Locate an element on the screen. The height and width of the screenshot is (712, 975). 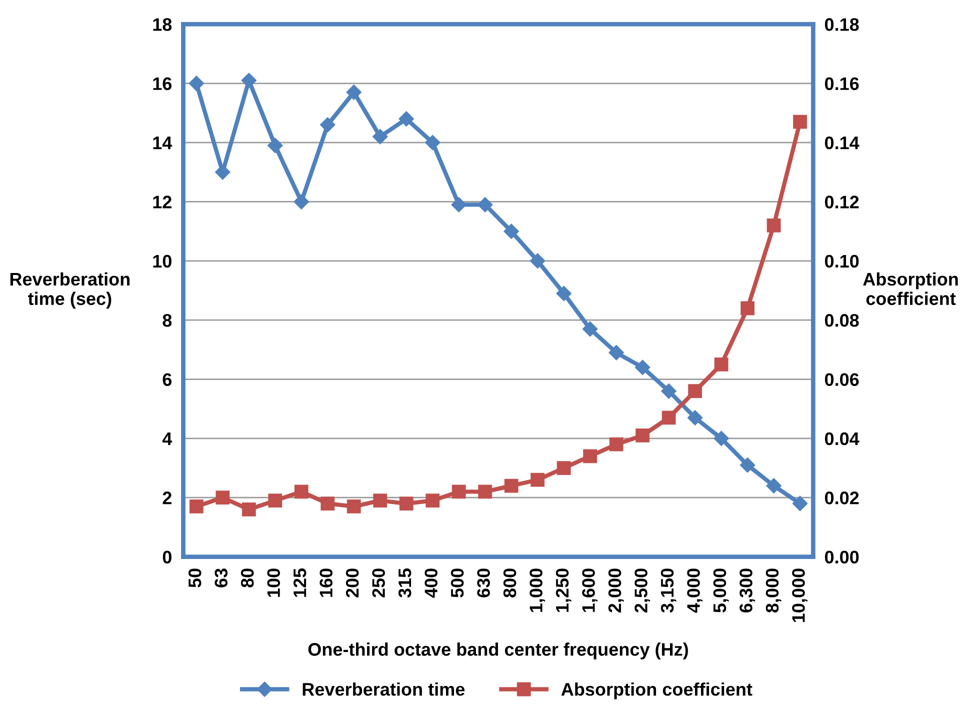
y-tick-label: 0 is located at coordinates (167, 557).